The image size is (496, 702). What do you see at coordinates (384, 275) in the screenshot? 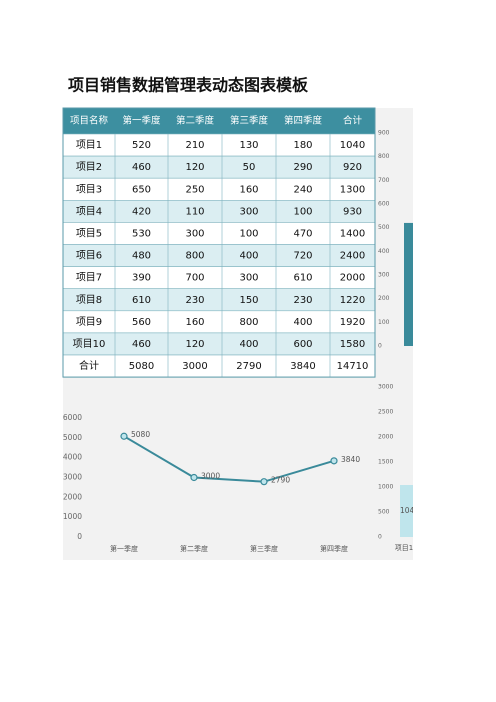
I see `y-tick-label: 300` at bounding box center [384, 275].